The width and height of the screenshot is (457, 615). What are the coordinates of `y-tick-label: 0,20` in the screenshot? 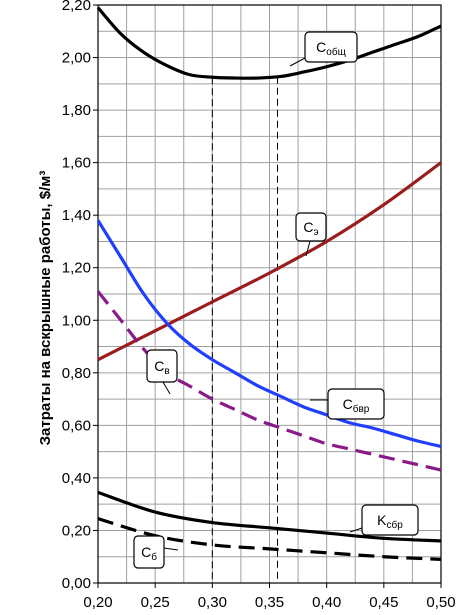 It's located at (76, 530).